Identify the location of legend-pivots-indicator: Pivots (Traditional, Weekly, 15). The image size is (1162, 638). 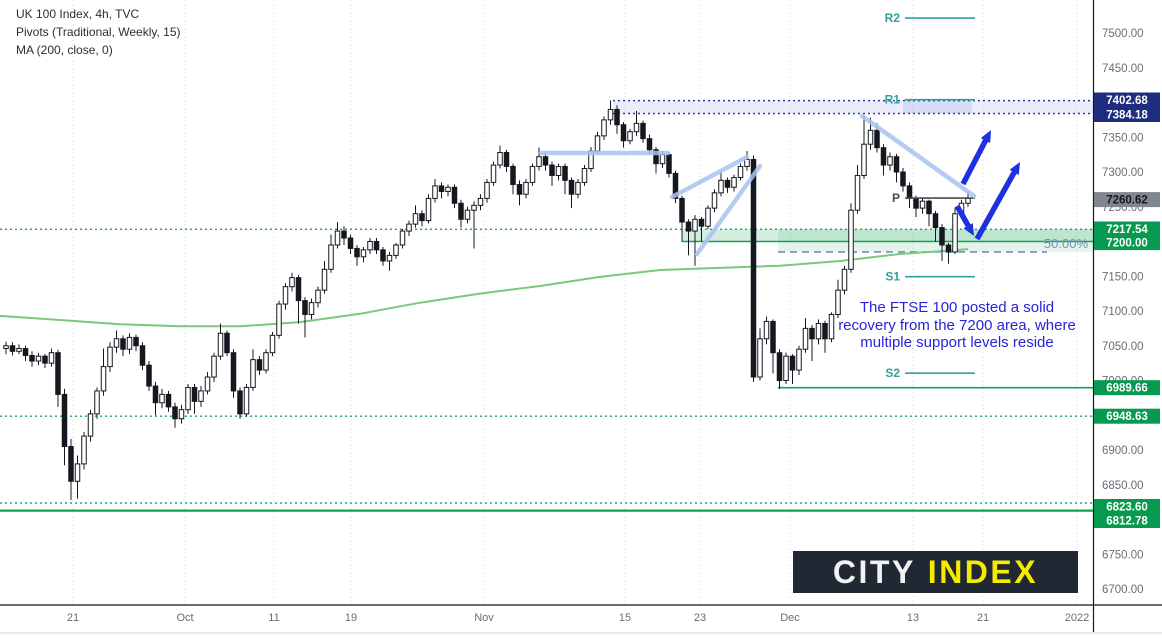
(98, 32).